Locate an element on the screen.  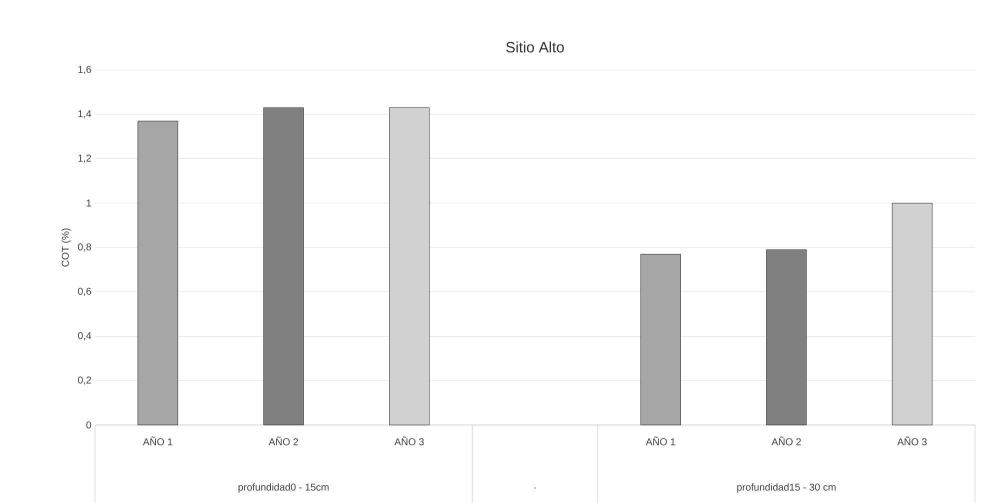
y-tick-label: 1,6 is located at coordinates (85, 70).